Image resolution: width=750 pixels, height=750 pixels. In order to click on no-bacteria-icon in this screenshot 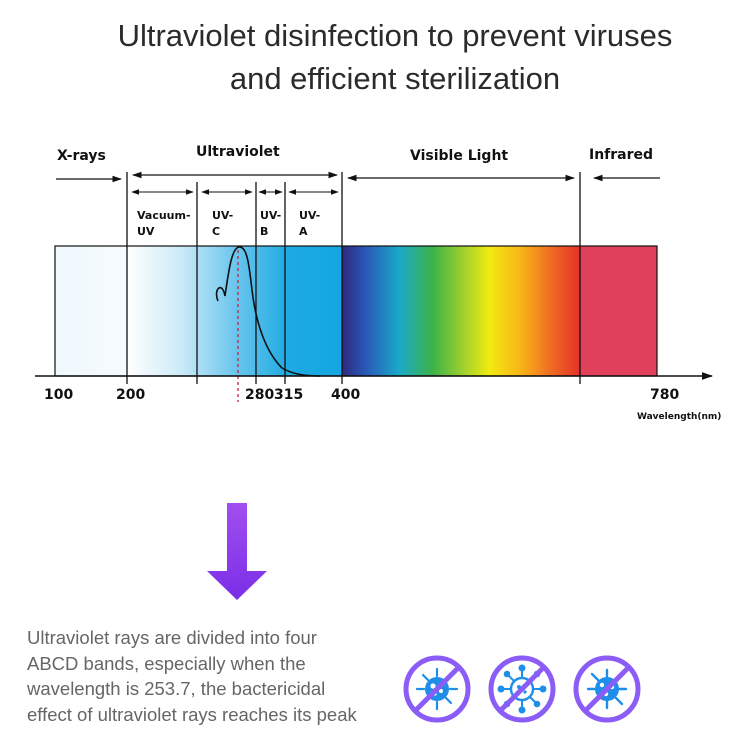, I will do `click(522, 689)`.